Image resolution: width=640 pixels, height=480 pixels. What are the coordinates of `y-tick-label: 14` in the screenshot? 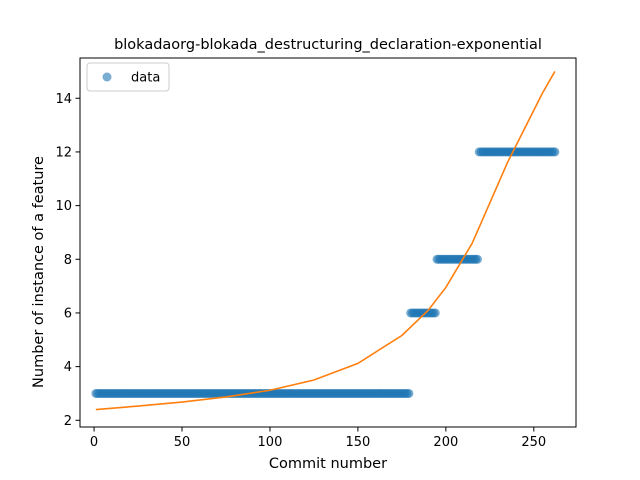 It's located at (63, 99).